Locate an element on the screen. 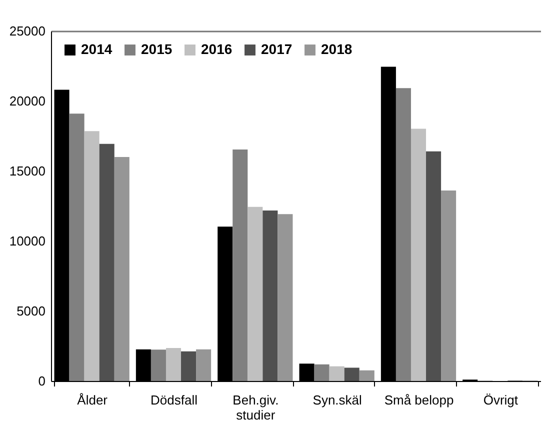 The width and height of the screenshot is (558, 426). legend-label: 2017 is located at coordinates (276, 49).